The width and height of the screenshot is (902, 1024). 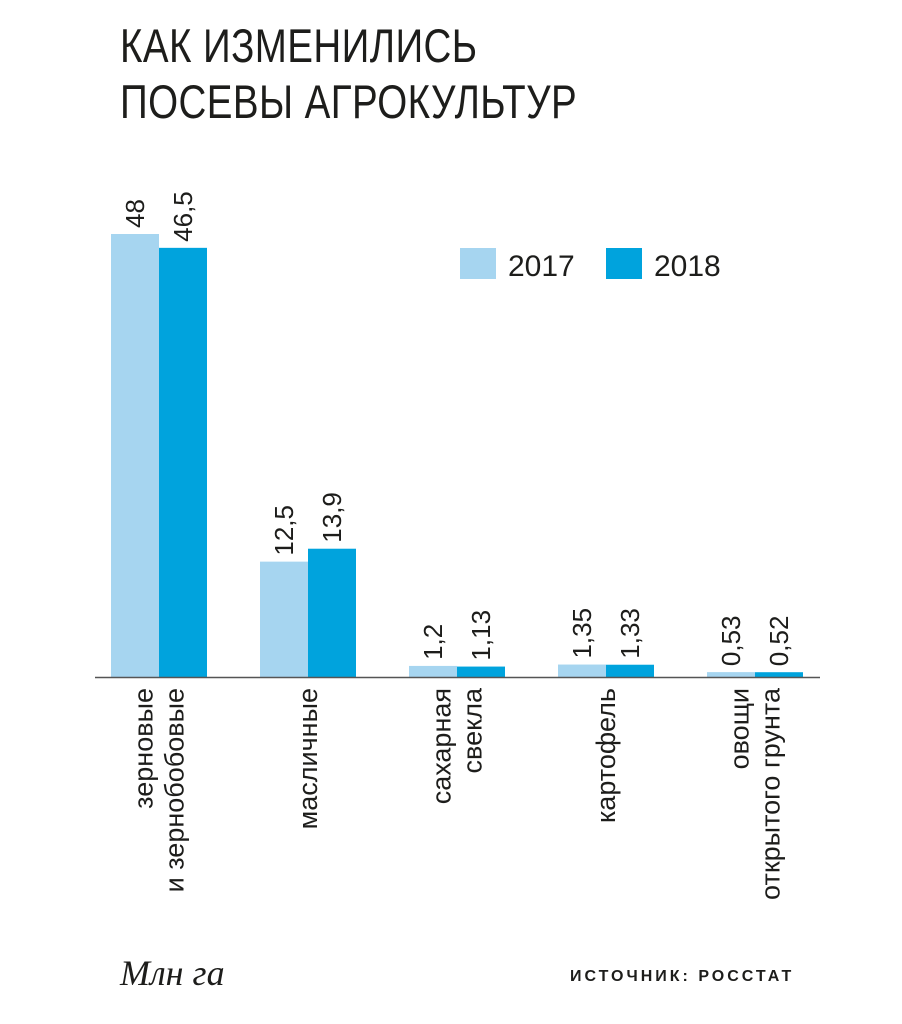 I want to click on unit-label: Млн га, so click(x=172, y=973).